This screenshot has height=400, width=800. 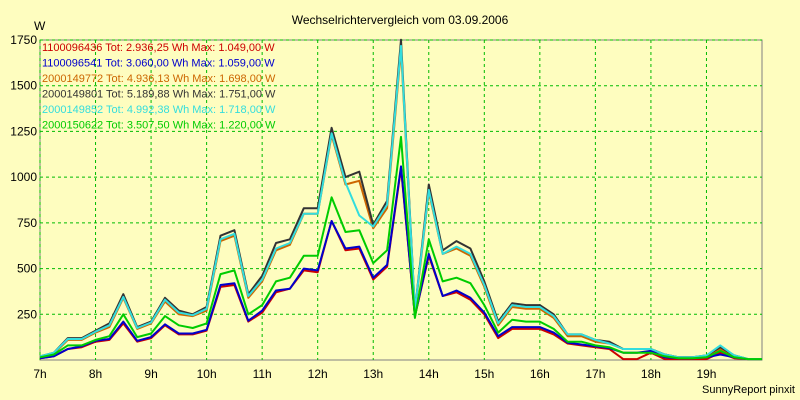 I want to click on y-tick-label: 1750, so click(x=23, y=40).